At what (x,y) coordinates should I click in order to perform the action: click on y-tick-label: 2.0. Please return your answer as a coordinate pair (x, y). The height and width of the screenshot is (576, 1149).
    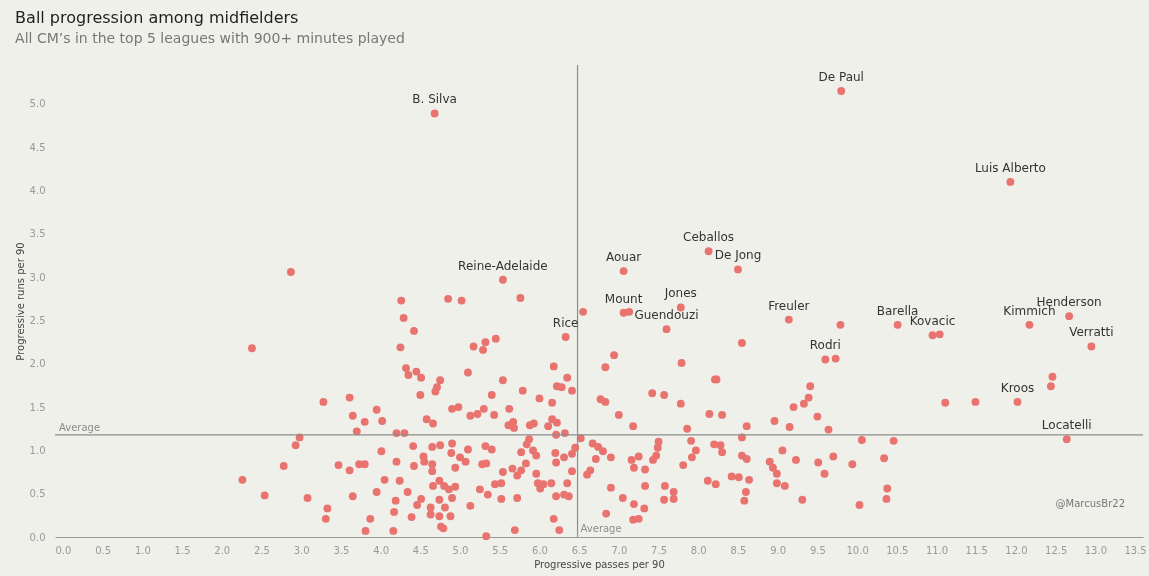
    Looking at the image, I should click on (37, 364).